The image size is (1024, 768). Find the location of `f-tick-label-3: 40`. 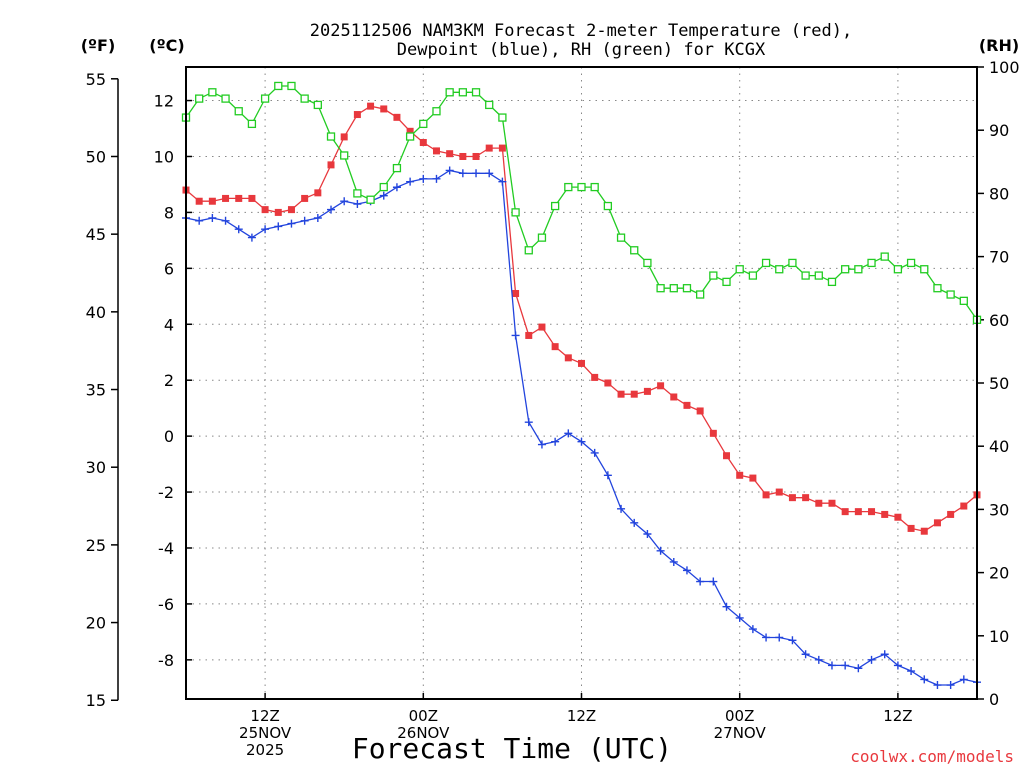

f-tick-label-3: 40 is located at coordinates (96, 312).